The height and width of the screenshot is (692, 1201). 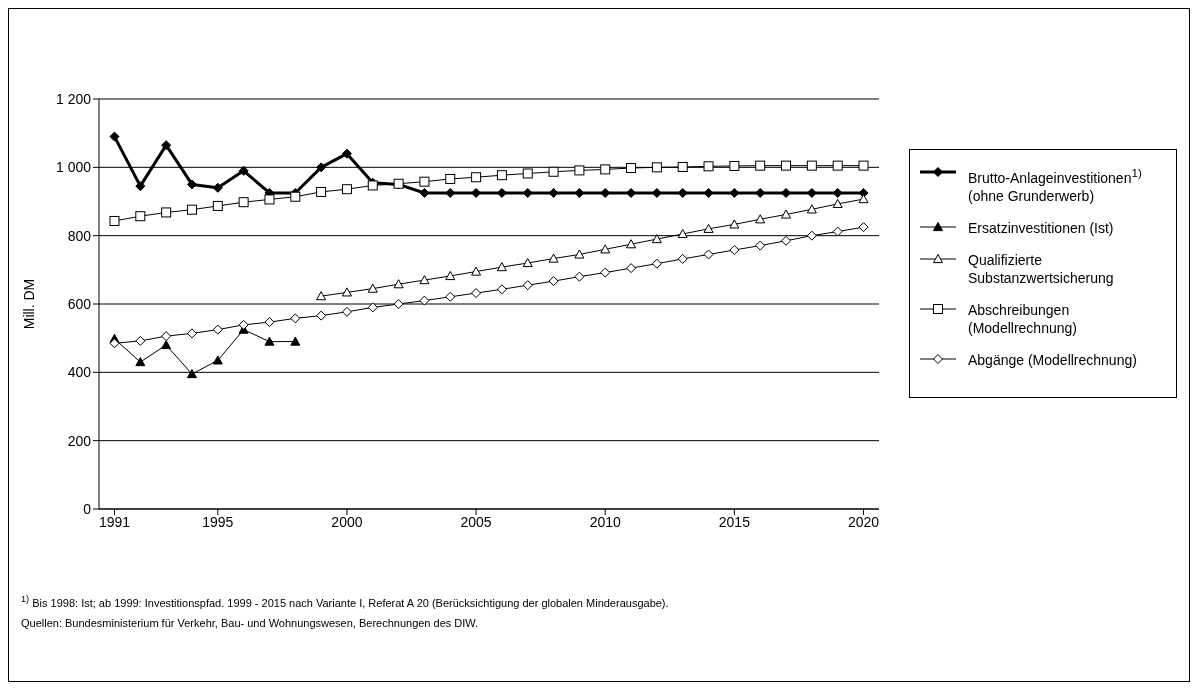 What do you see at coordinates (1041, 268) in the screenshot?
I see `legend-label: Qualifizierte Substanzwertsicherung` at bounding box center [1041, 268].